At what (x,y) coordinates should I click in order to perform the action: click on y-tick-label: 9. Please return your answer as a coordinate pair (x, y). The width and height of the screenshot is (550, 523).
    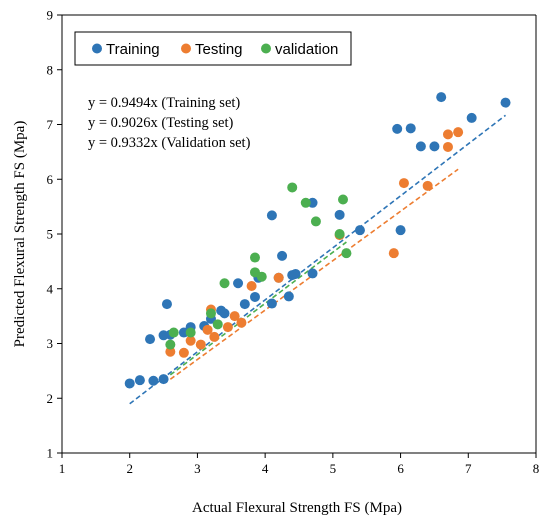
    Looking at the image, I should click on (50, 15).